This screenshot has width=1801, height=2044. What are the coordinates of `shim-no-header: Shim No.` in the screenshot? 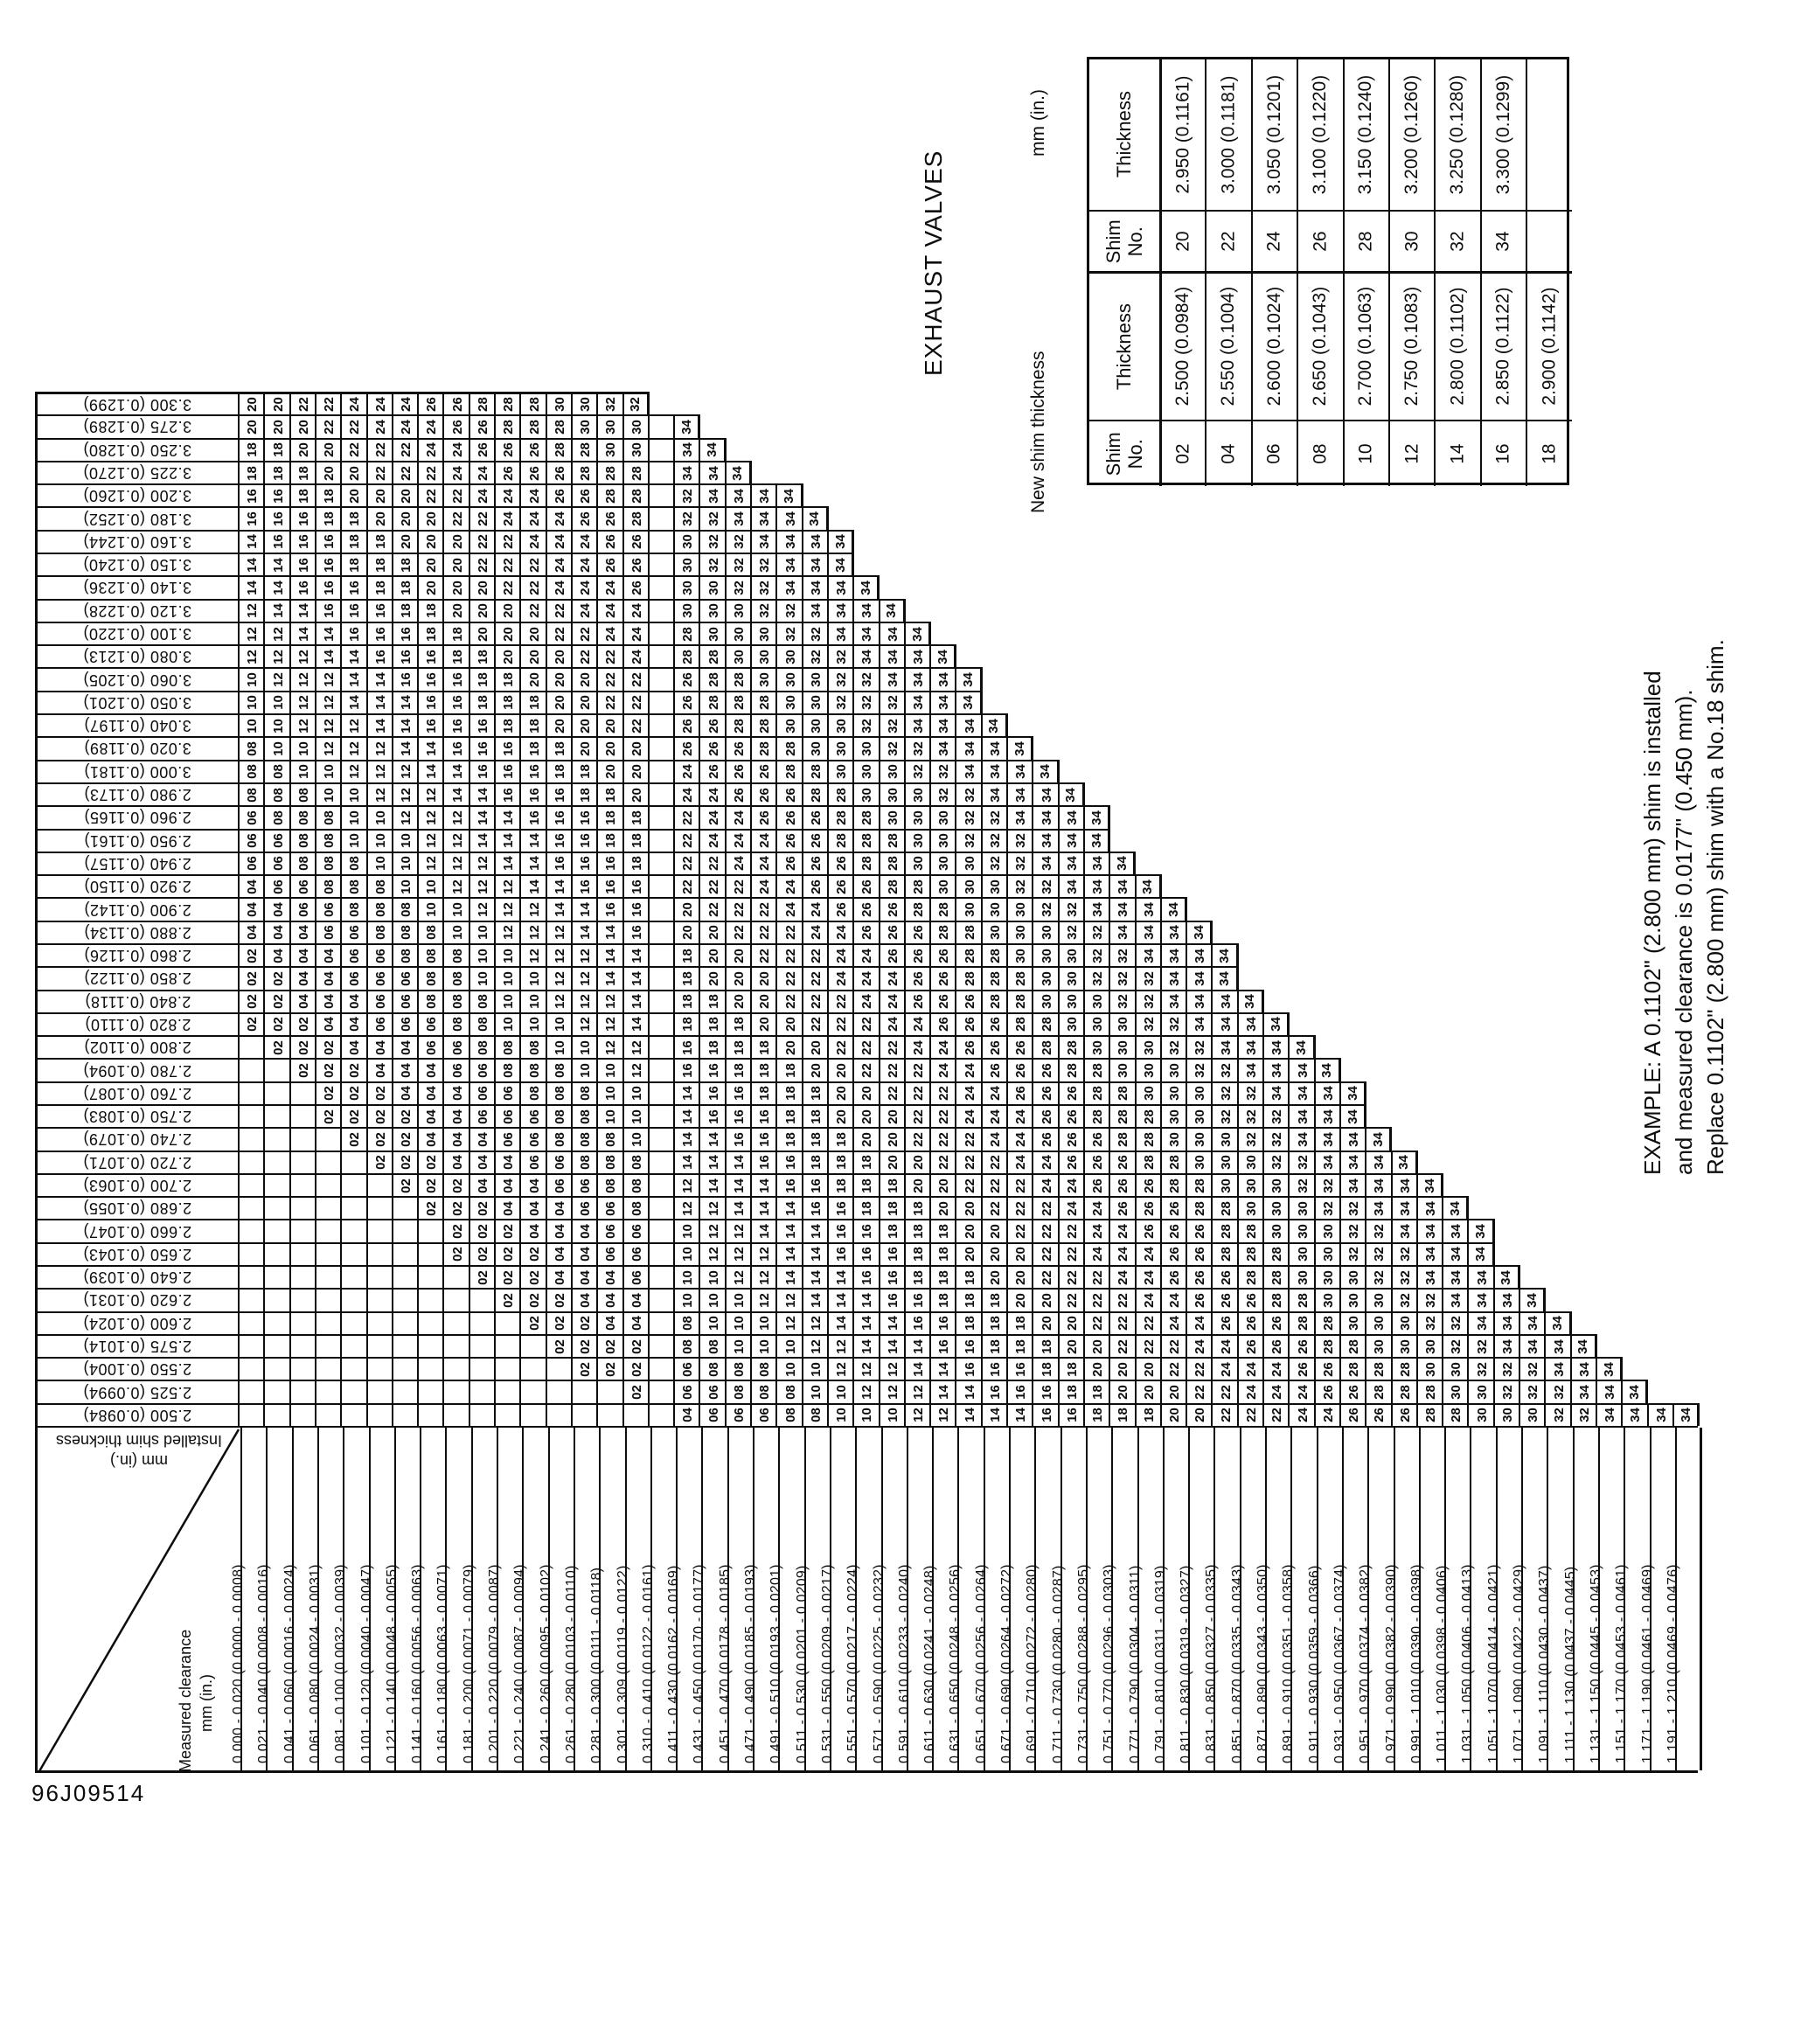 It's located at (1124, 453).